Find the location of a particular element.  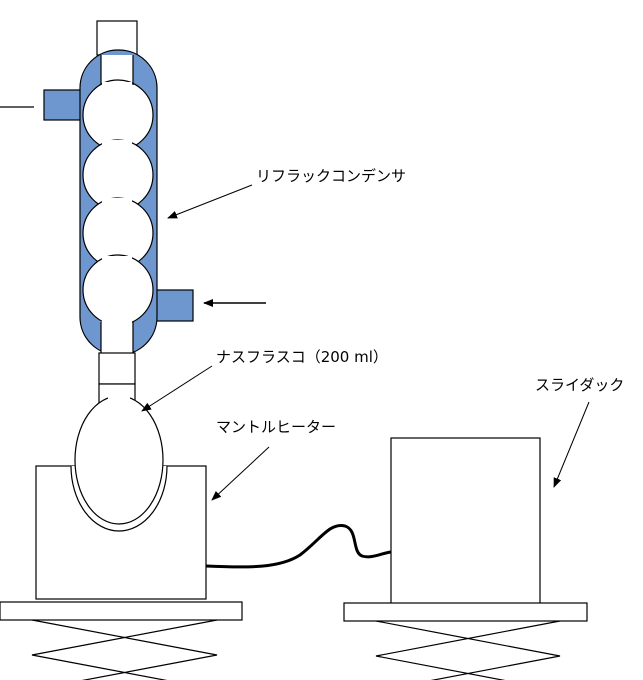

condenser-inner-tube is located at coordinates (118, 204).